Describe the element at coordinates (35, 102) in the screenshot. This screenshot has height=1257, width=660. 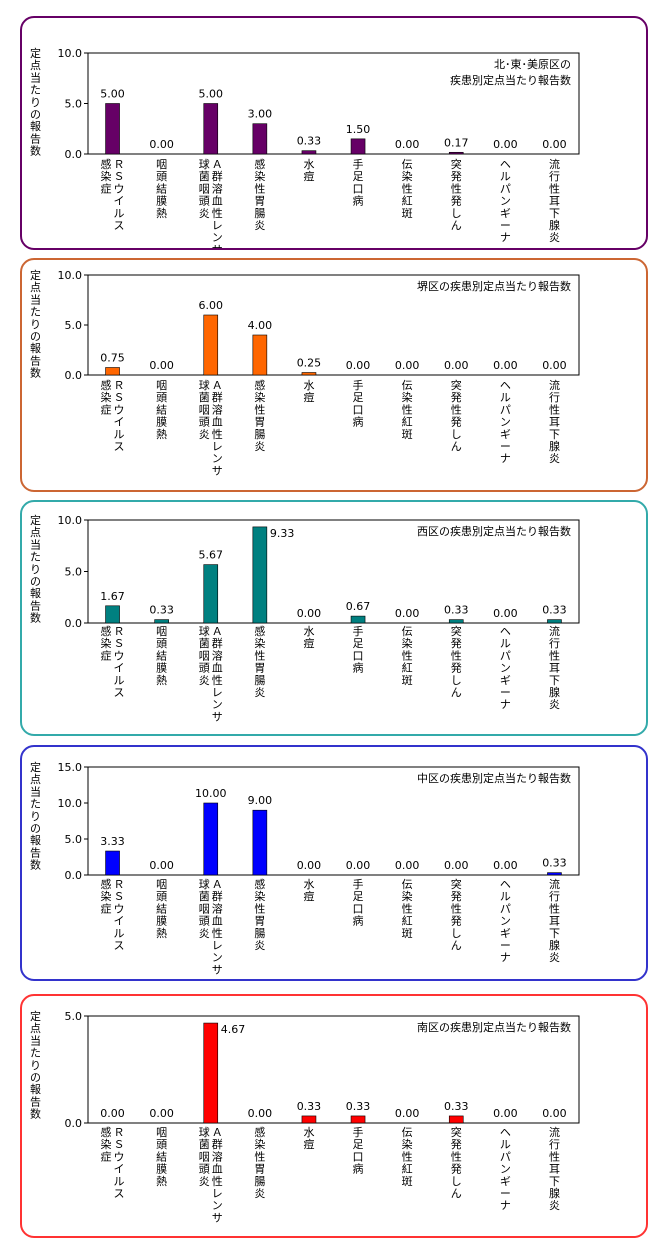
I see `y-axis-title: 定点当たりの報告数` at that location.